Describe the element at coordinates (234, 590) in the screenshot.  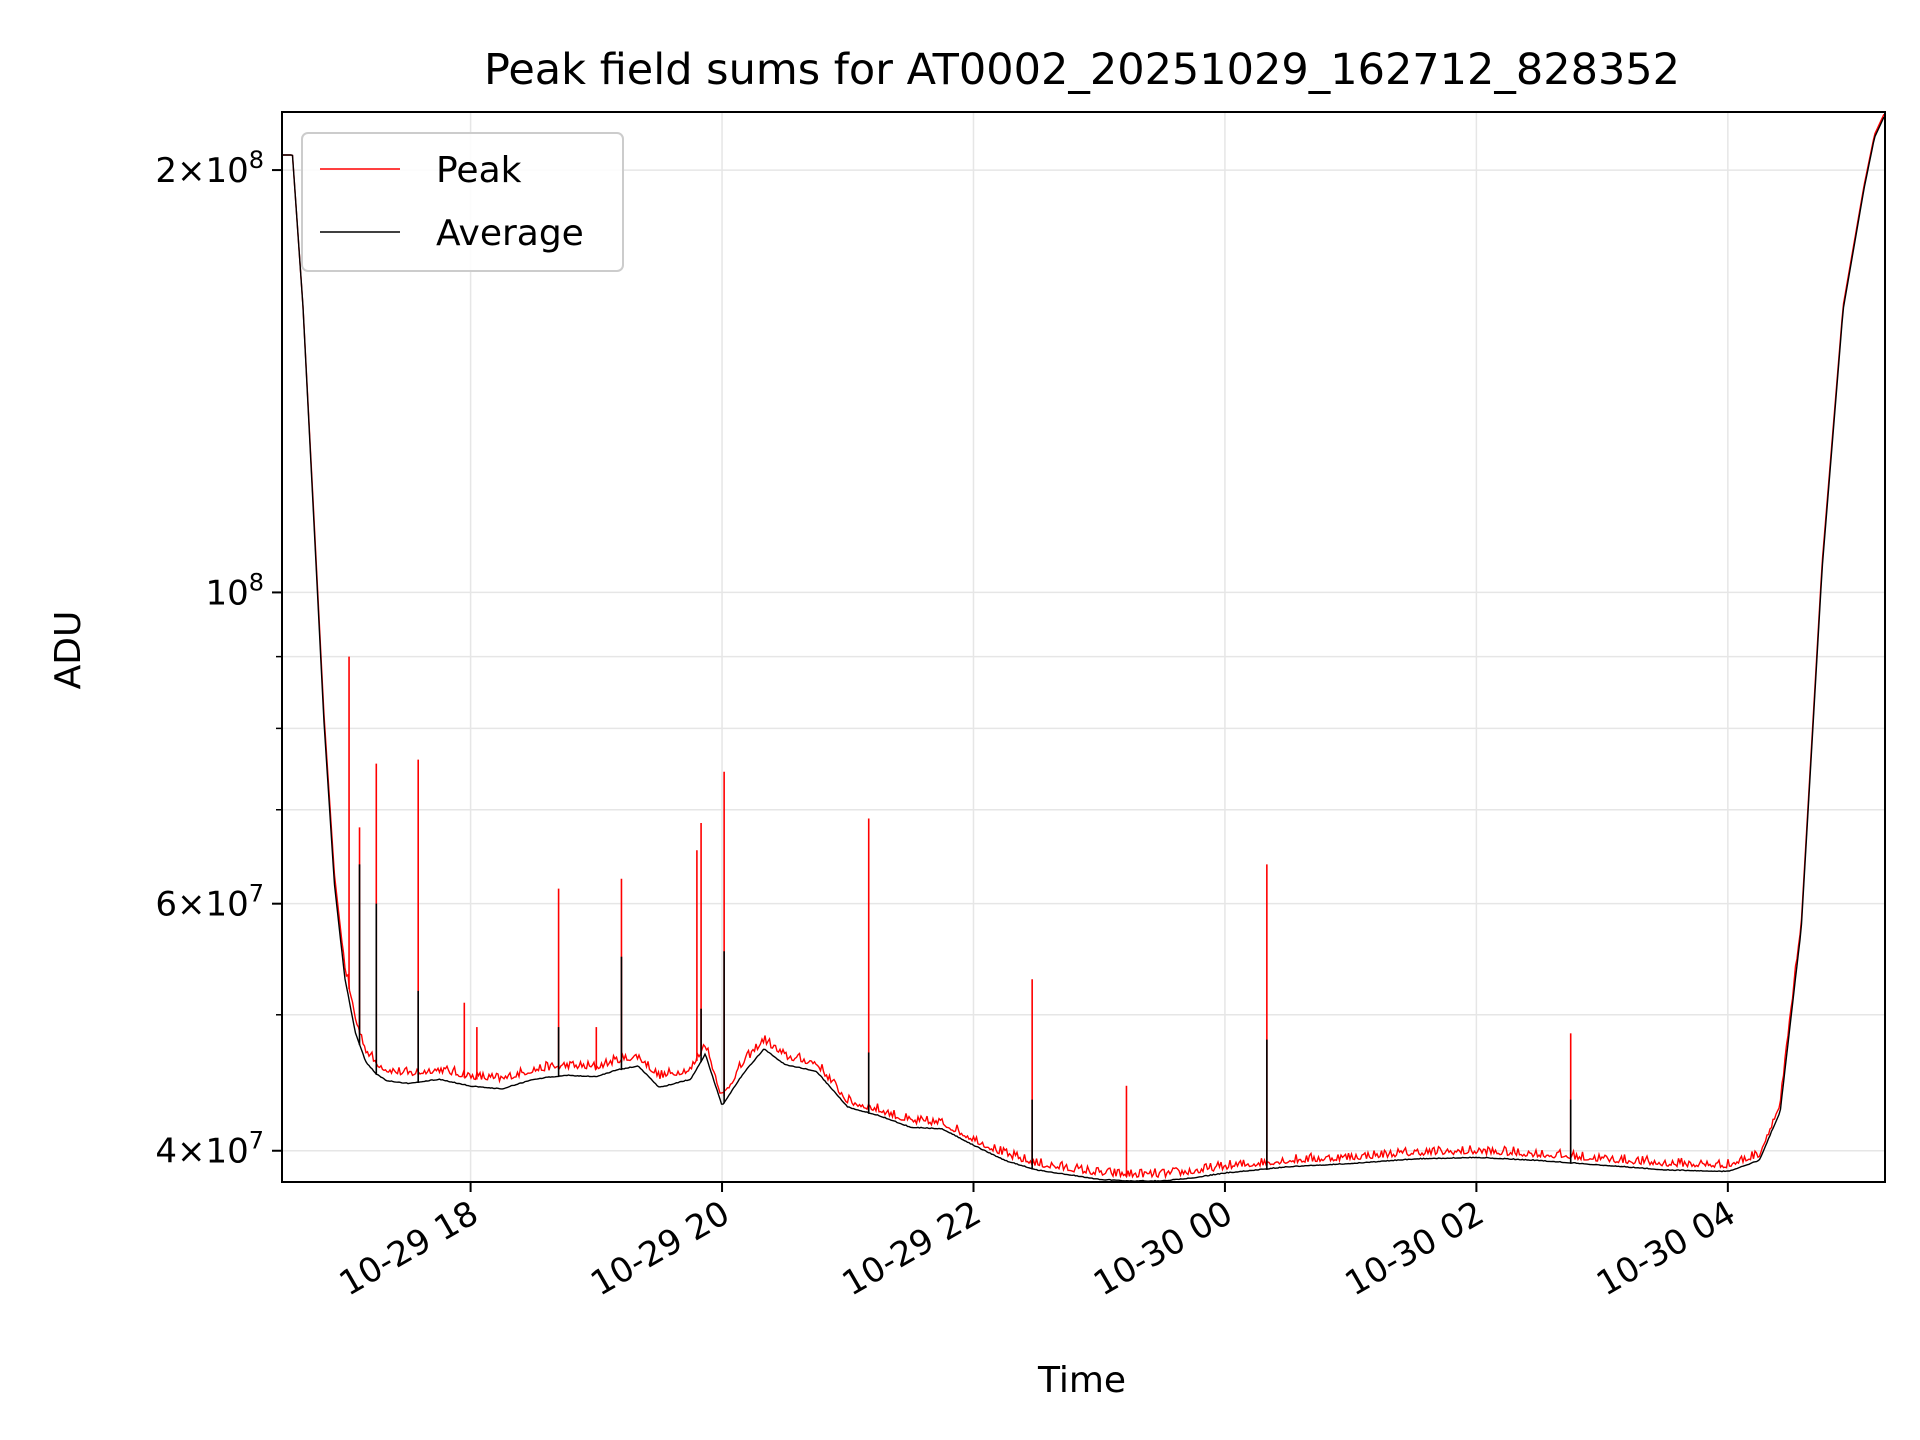
I see `y-tick-label: 108` at that location.